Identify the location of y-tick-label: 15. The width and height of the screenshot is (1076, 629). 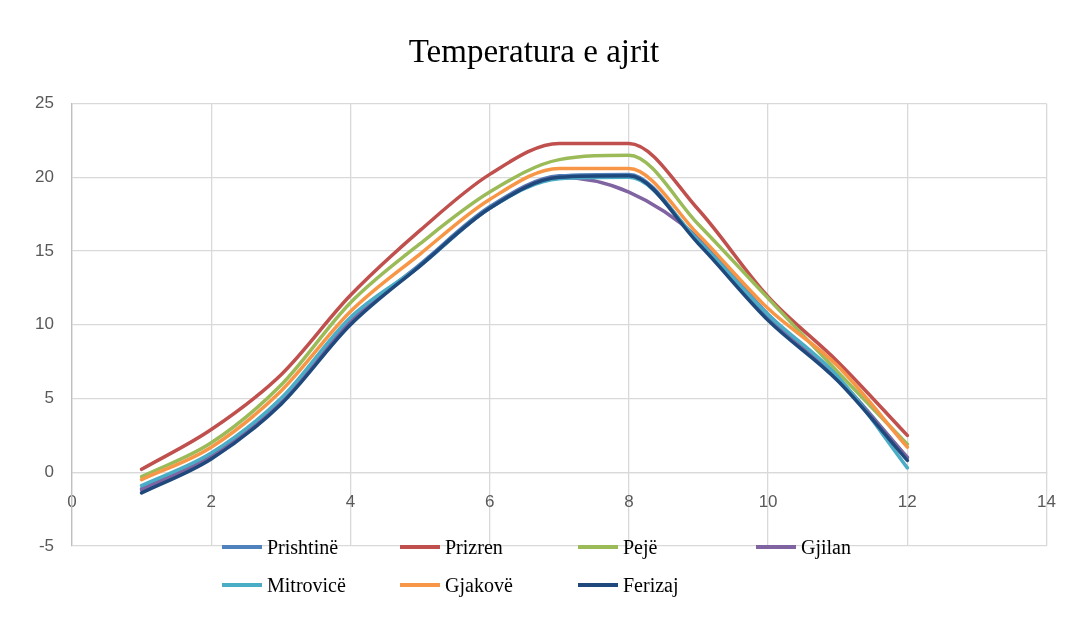
(44, 250).